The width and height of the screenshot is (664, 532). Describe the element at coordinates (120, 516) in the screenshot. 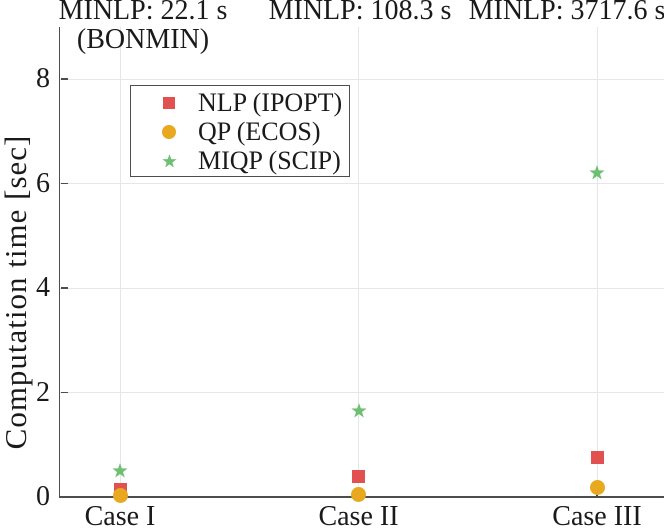

I see `x-tick-label-case-i: Case I` at that location.